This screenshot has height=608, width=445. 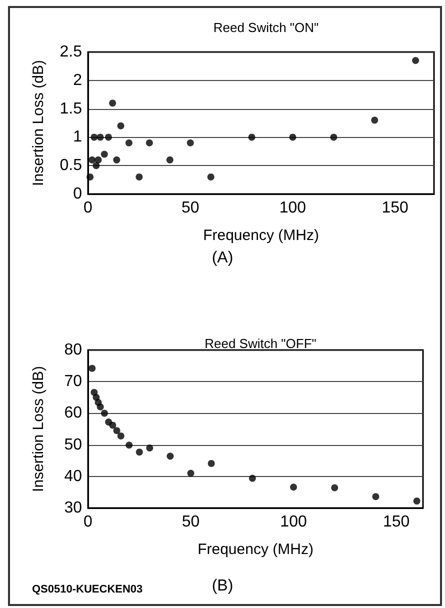 What do you see at coordinates (73, 445) in the screenshot?
I see `y-tick-label: 50` at bounding box center [73, 445].